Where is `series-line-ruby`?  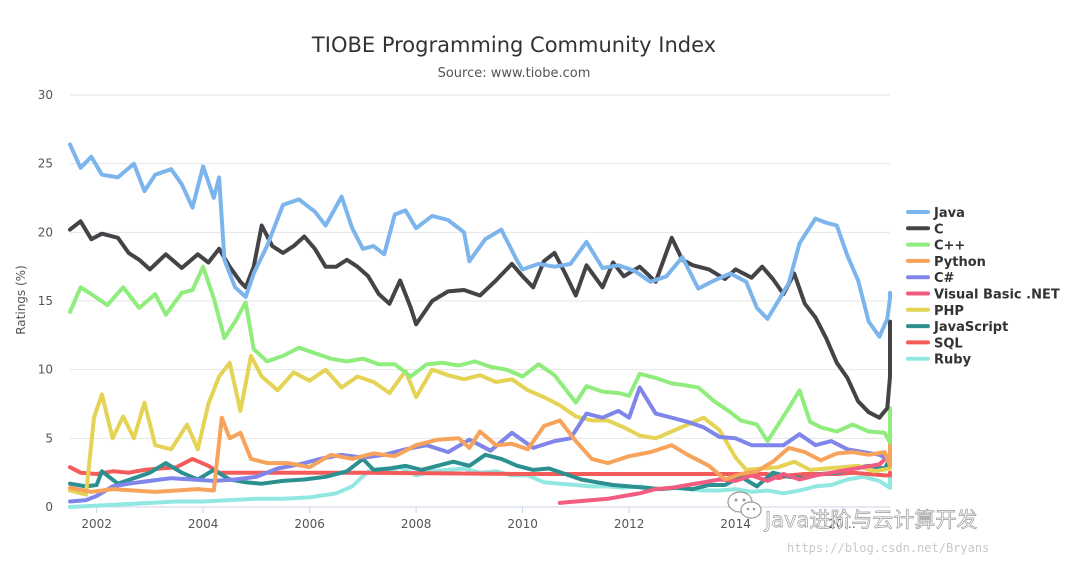 series-line-ruby is located at coordinates (480, 487).